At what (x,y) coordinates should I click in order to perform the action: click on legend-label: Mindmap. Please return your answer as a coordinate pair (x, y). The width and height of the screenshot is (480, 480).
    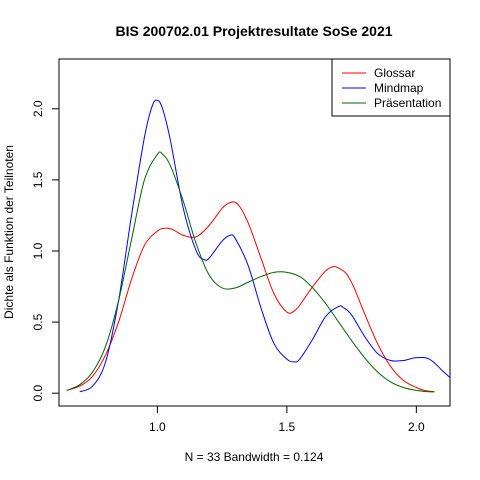
    Looking at the image, I should click on (399, 88).